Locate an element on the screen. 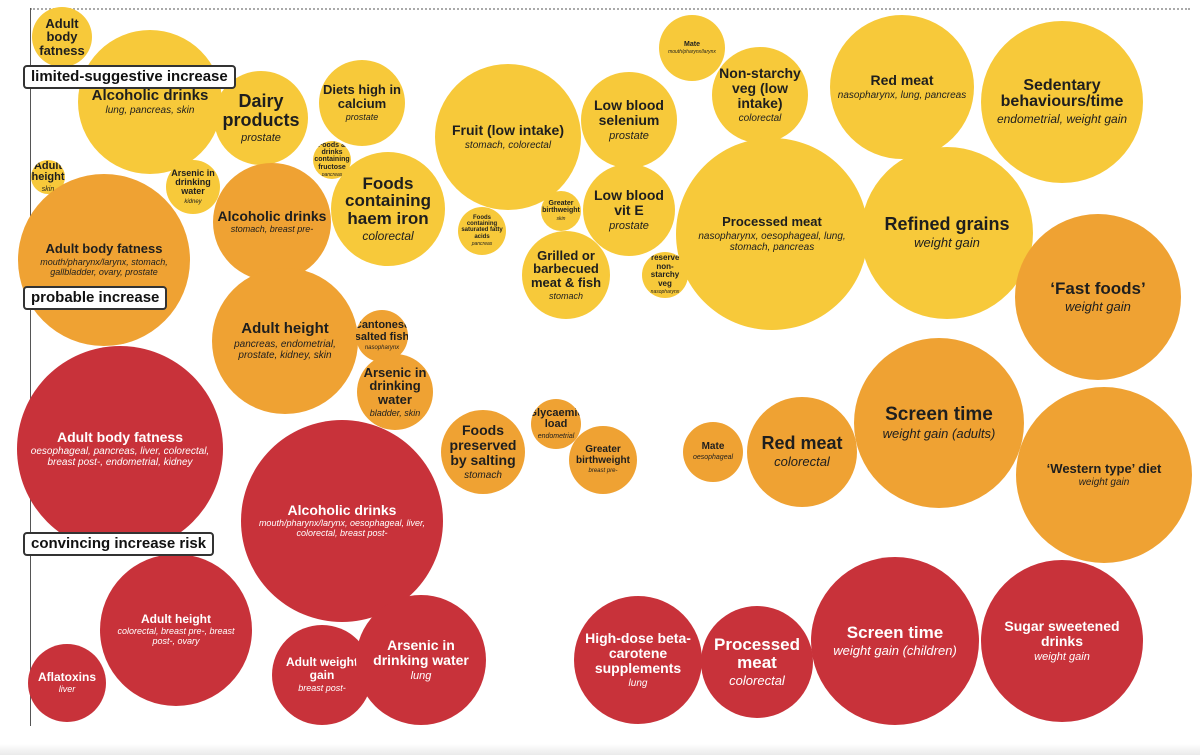  zone-label-probable: probable increase is located at coordinates (95, 298).